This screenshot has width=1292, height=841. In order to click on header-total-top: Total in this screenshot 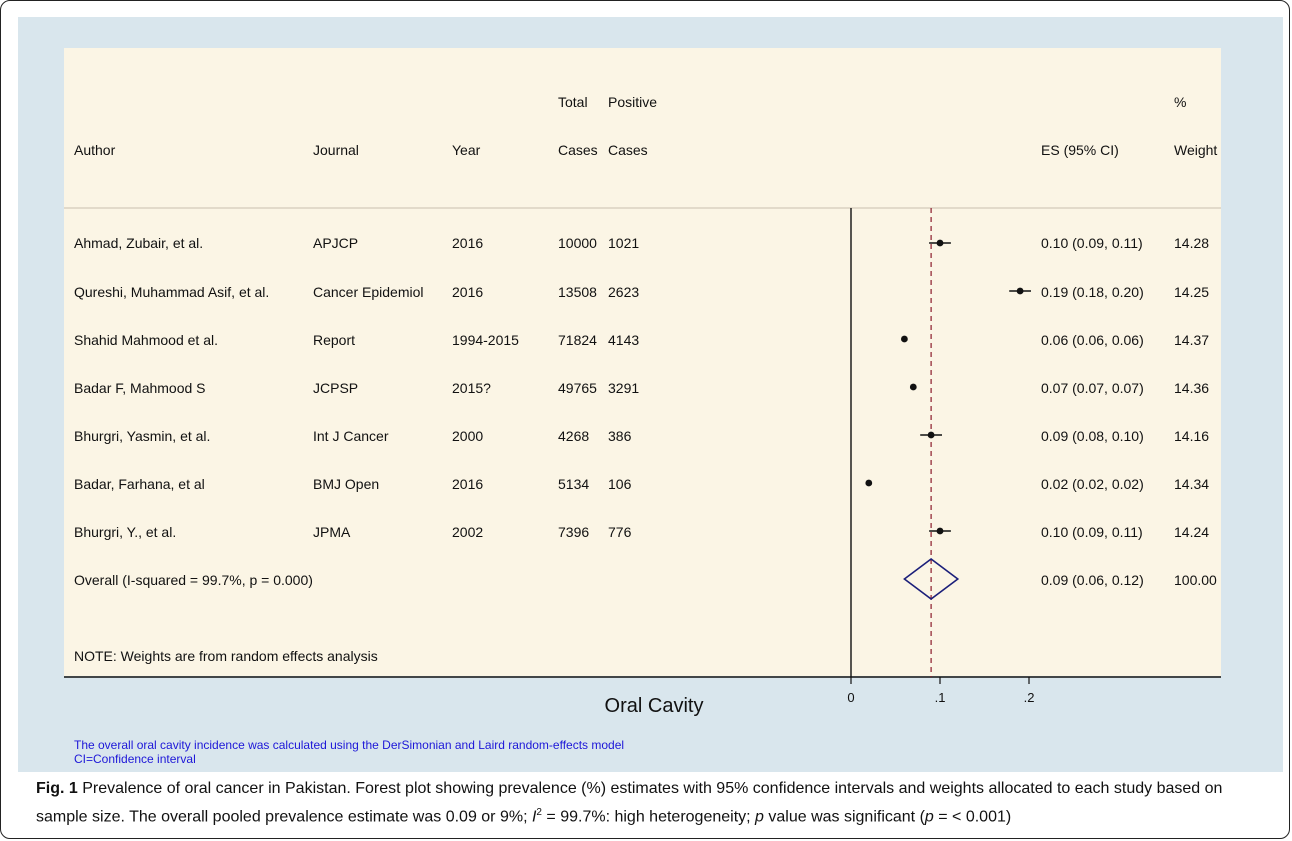, I will do `click(573, 102)`.